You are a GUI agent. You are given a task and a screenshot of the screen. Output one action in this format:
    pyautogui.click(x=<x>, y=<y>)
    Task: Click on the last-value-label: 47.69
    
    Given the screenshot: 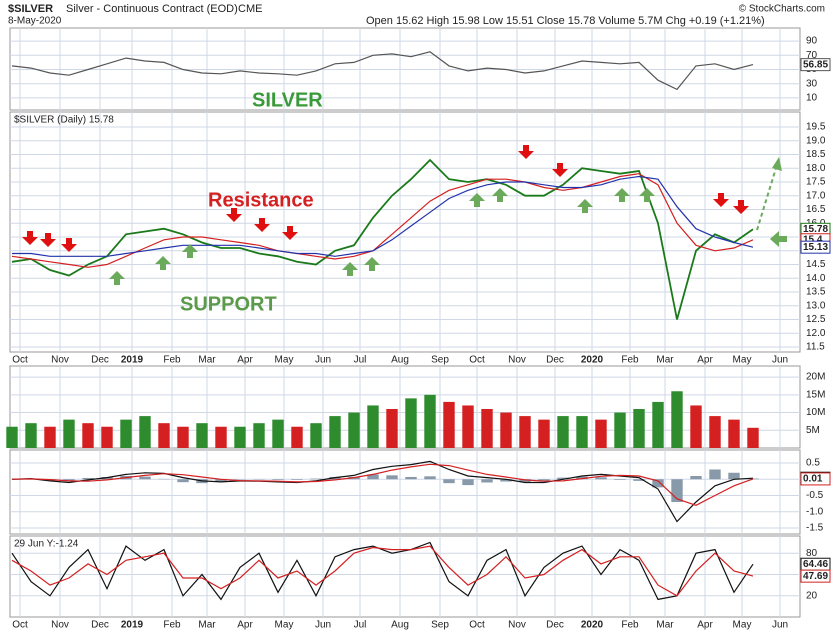 What is the action you would take?
    pyautogui.click(x=815, y=576)
    